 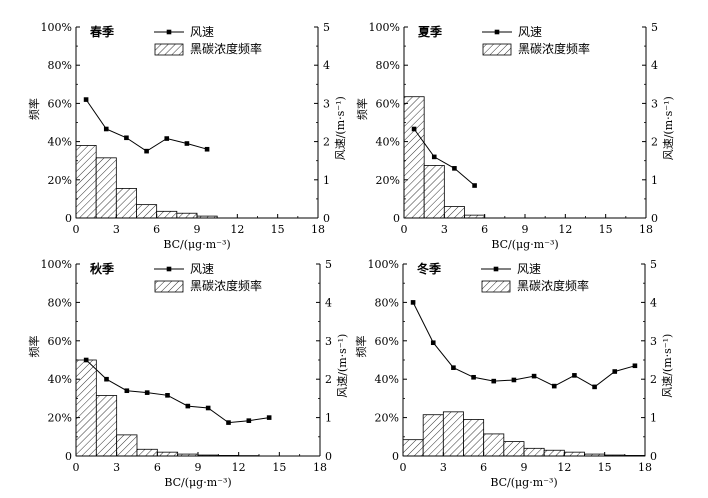 I want to click on legend-wind-marker, so click(x=496, y=269).